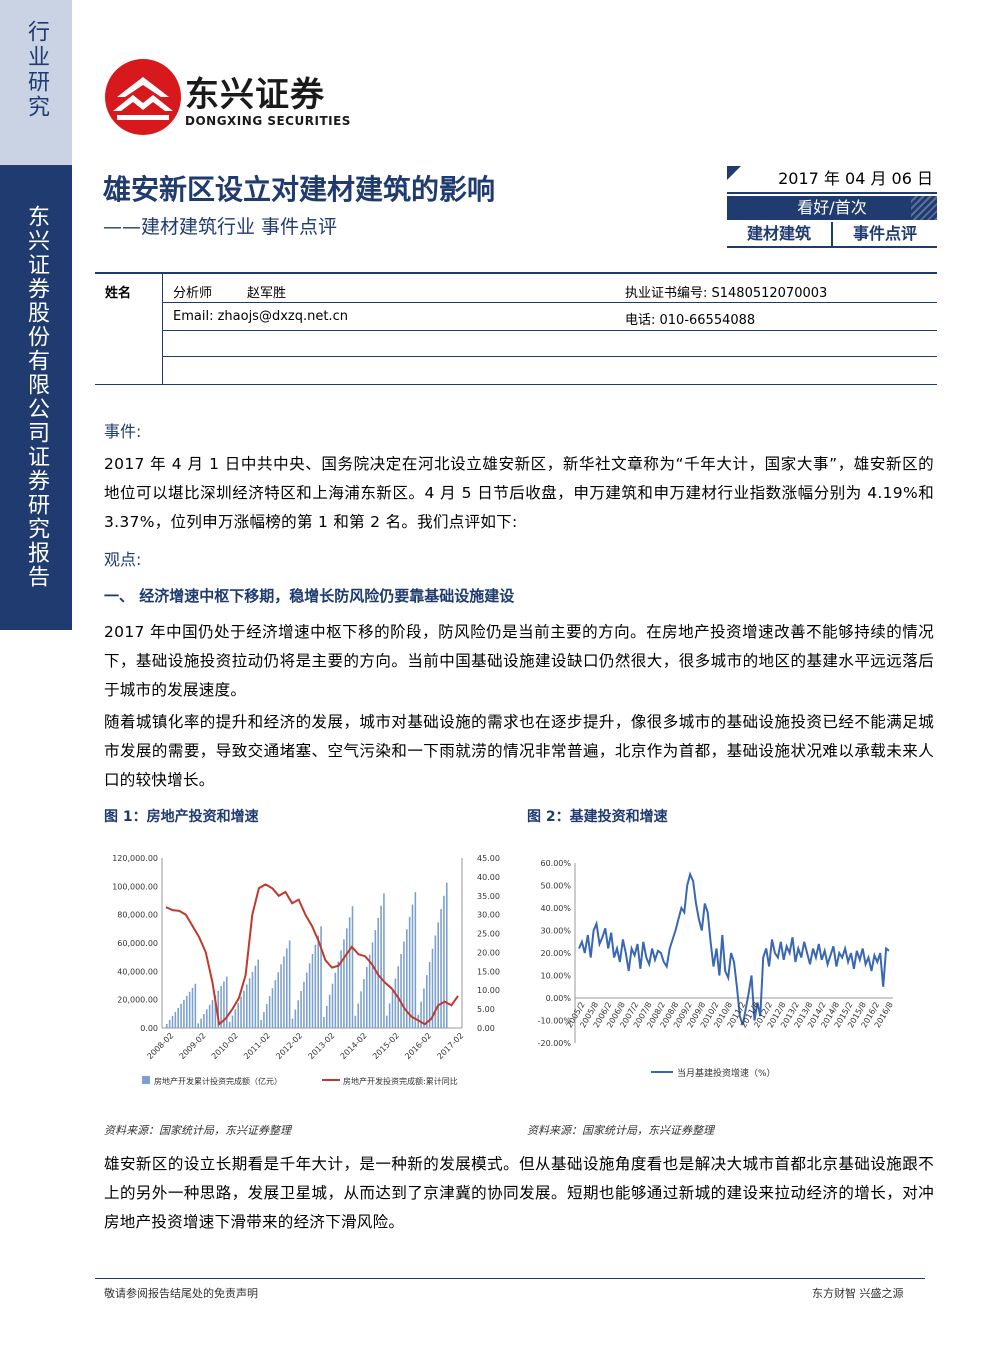 The width and height of the screenshot is (993, 1346). I want to click on left-tick-label: 60,000.00, so click(137, 943).